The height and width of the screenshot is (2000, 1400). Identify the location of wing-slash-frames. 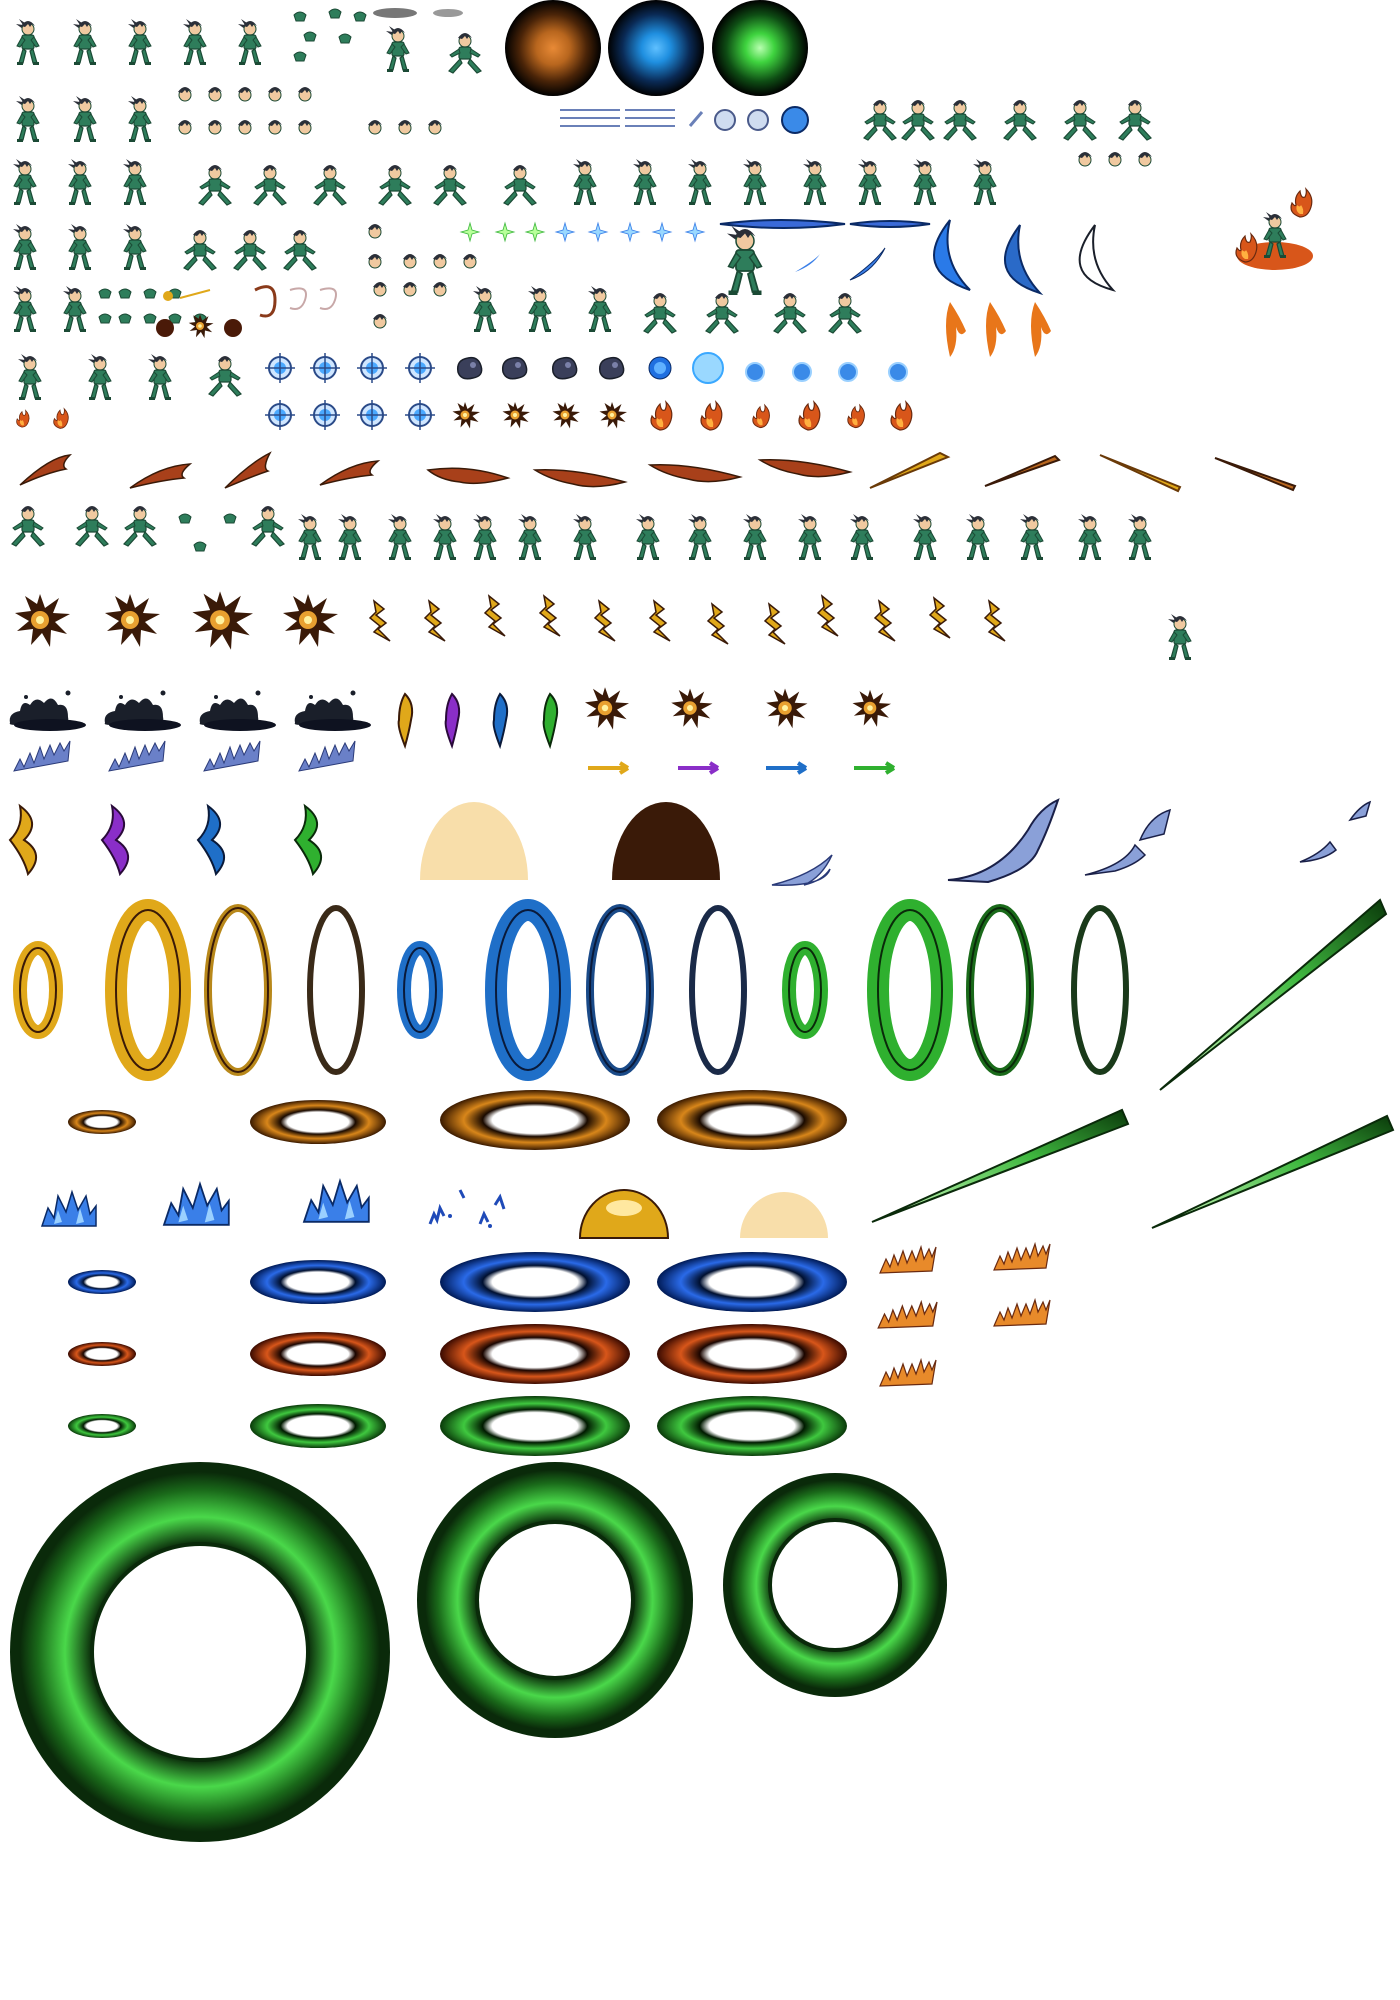
(166, 840).